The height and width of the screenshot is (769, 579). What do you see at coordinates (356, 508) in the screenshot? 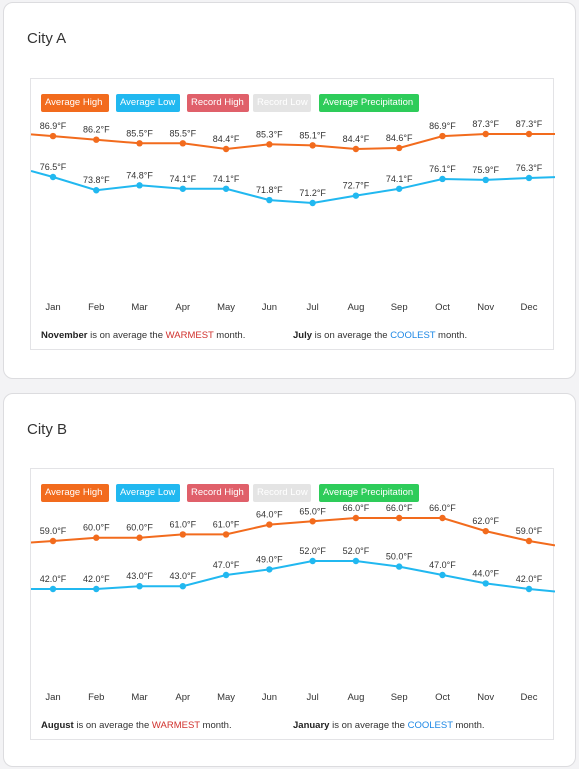
I see `average-high-data-label: 66.0°F` at bounding box center [356, 508].